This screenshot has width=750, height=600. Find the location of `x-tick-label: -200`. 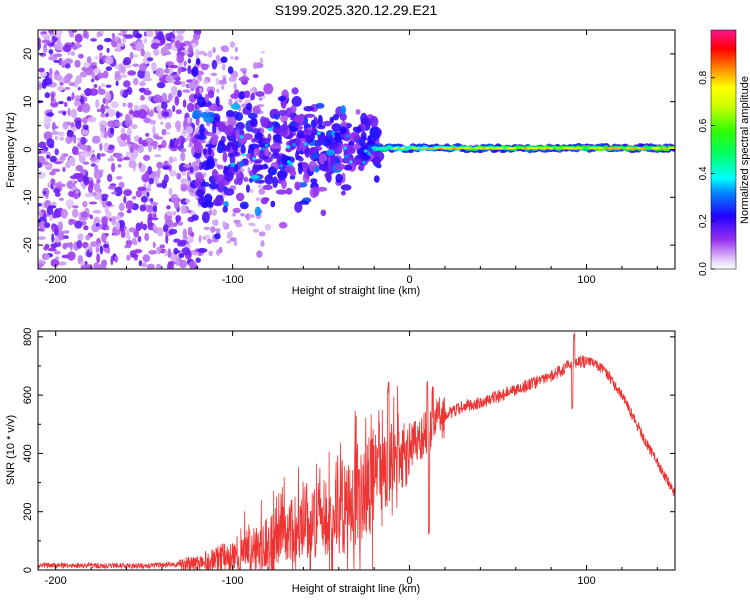

x-tick-label: -200 is located at coordinates (56, 581).